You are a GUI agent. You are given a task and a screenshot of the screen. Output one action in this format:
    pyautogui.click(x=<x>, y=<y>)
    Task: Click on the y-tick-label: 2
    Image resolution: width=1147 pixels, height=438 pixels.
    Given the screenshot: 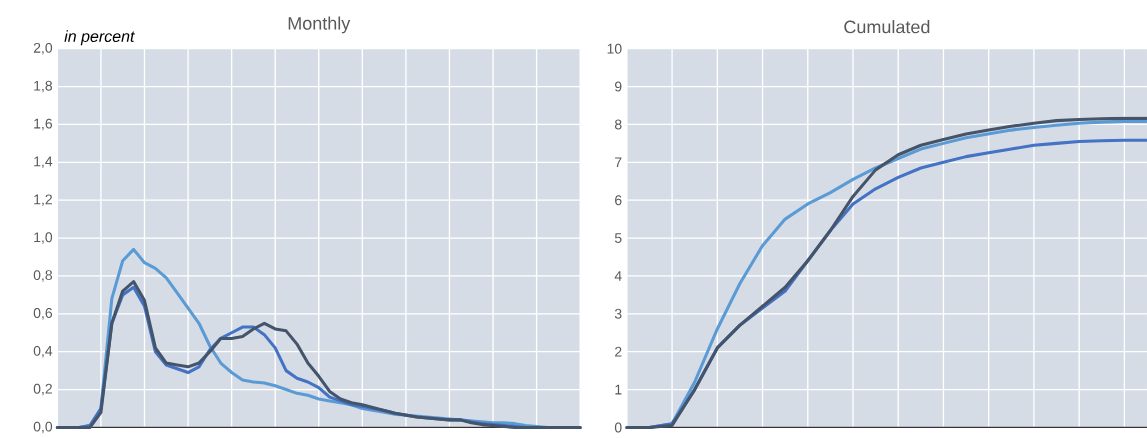 What is the action you would take?
    pyautogui.click(x=618, y=351)
    